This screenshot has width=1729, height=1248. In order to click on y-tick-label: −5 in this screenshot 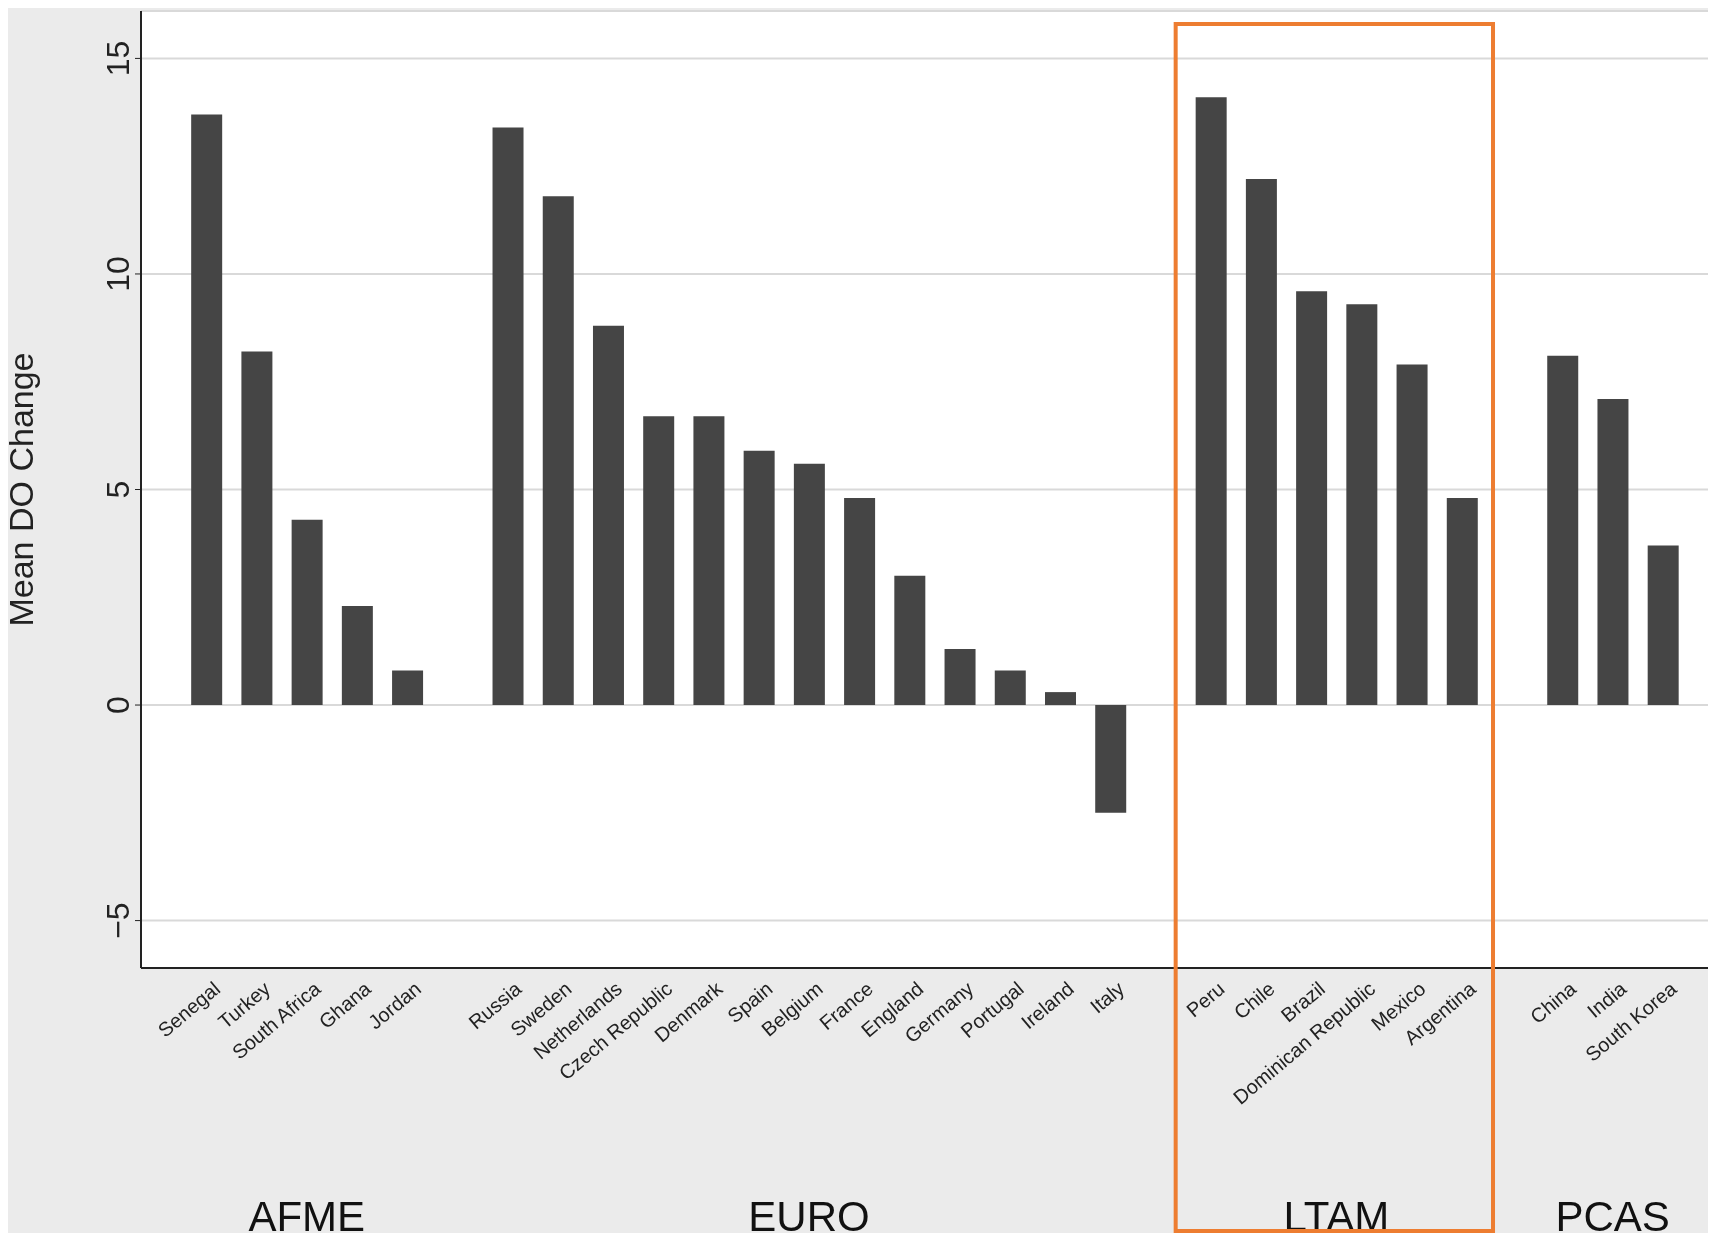, I will do `click(118, 920)`.